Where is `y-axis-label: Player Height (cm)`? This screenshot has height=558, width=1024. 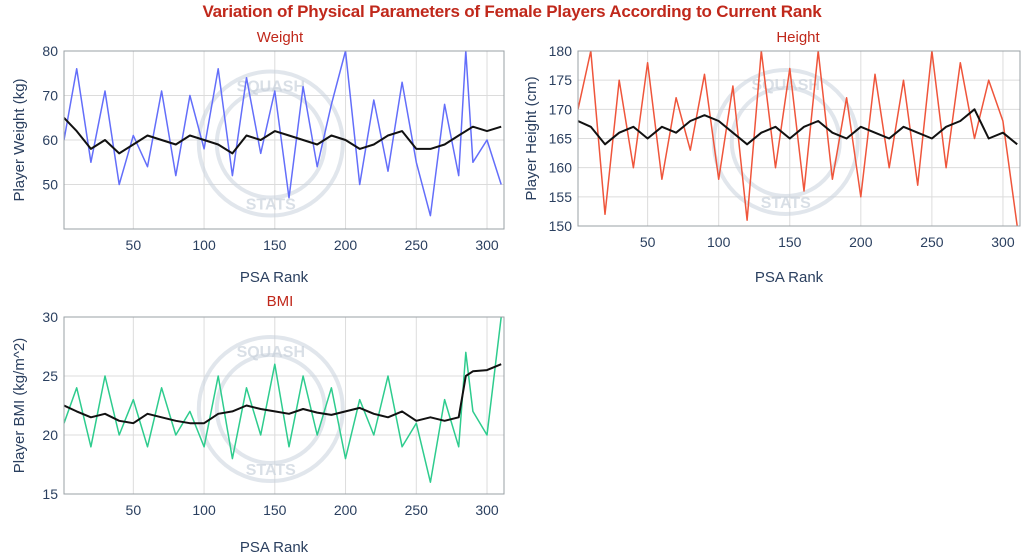
y-axis-label: Player Height (cm) is located at coordinates (531, 138).